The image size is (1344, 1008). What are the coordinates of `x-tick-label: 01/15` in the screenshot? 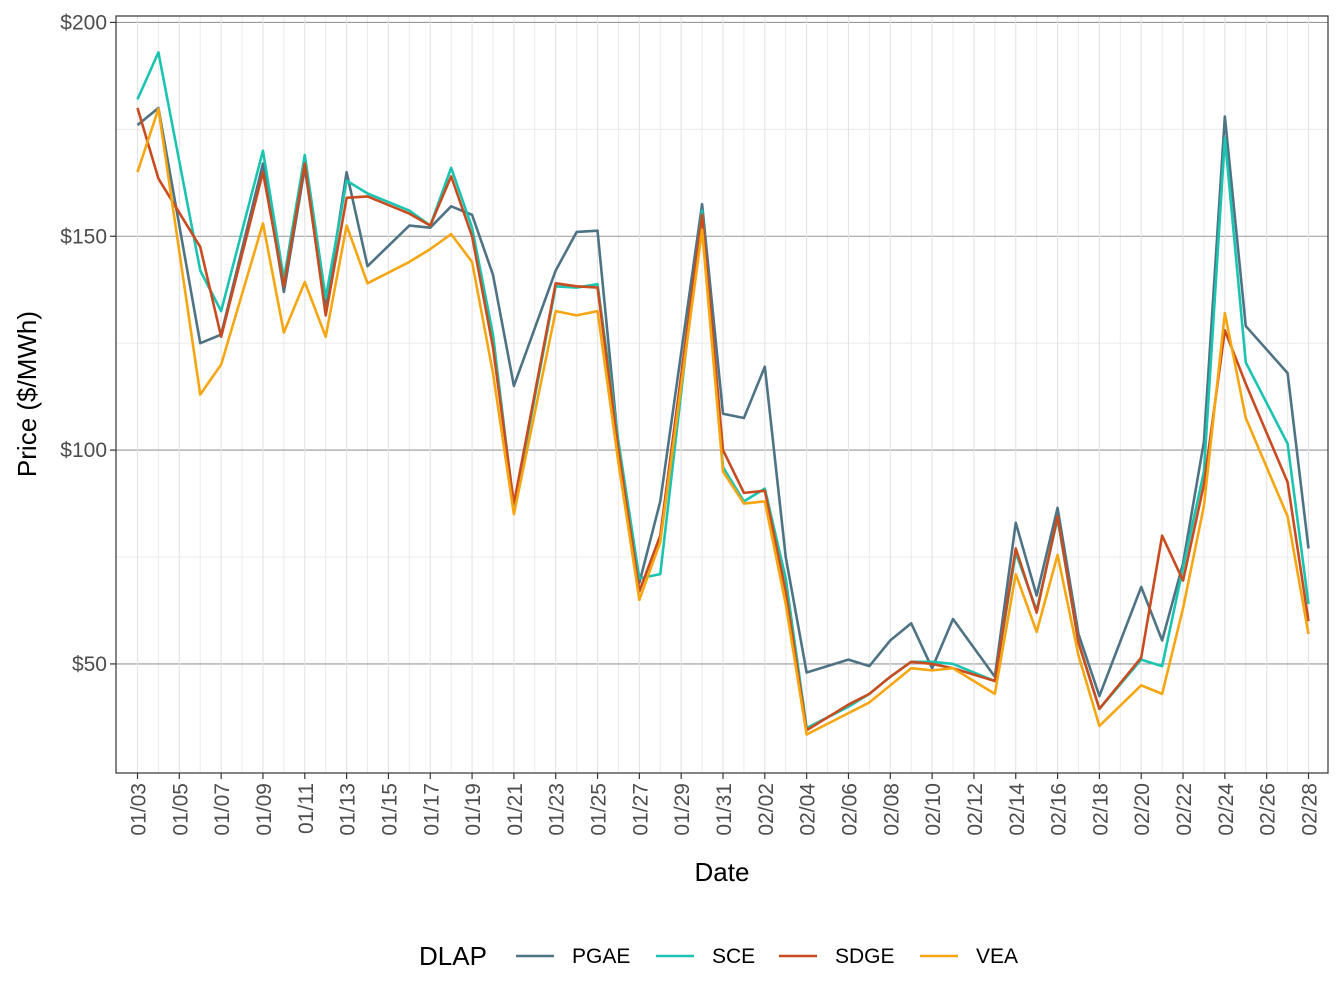 It's located at (389, 809).